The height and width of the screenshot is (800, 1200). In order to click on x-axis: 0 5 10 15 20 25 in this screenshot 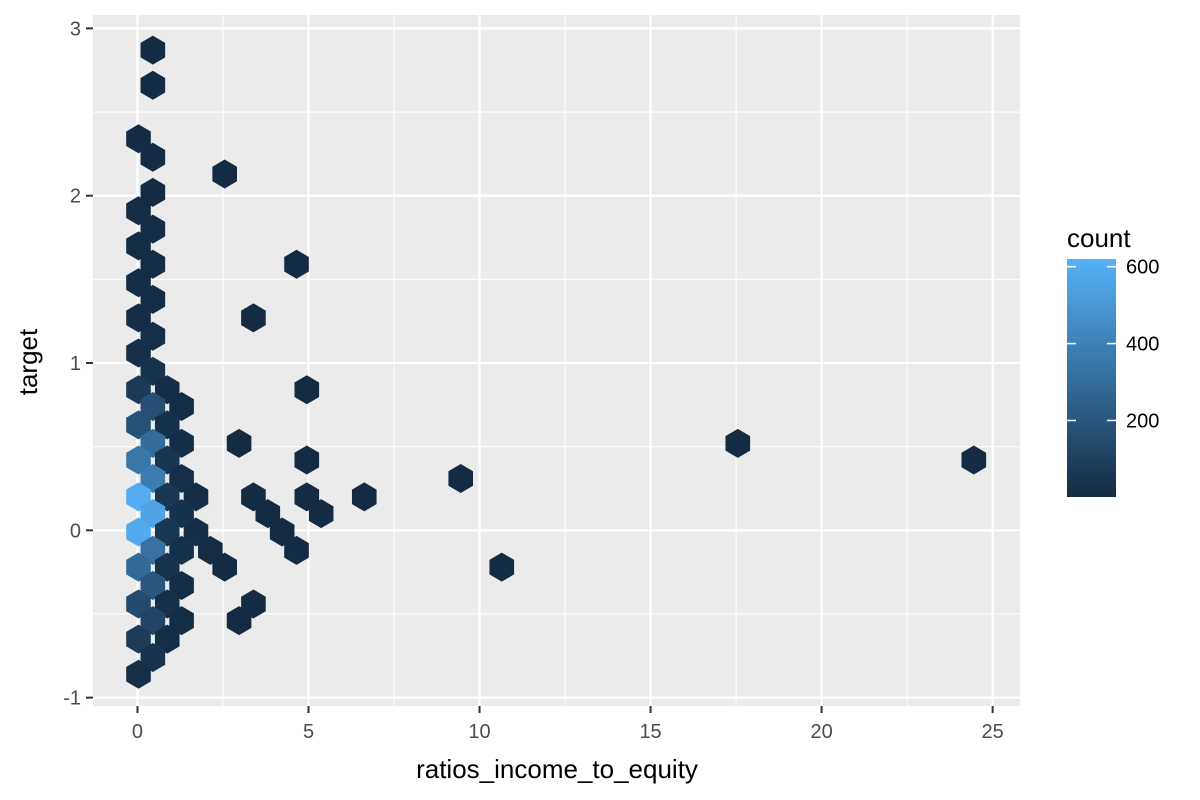, I will do `click(568, 724)`.